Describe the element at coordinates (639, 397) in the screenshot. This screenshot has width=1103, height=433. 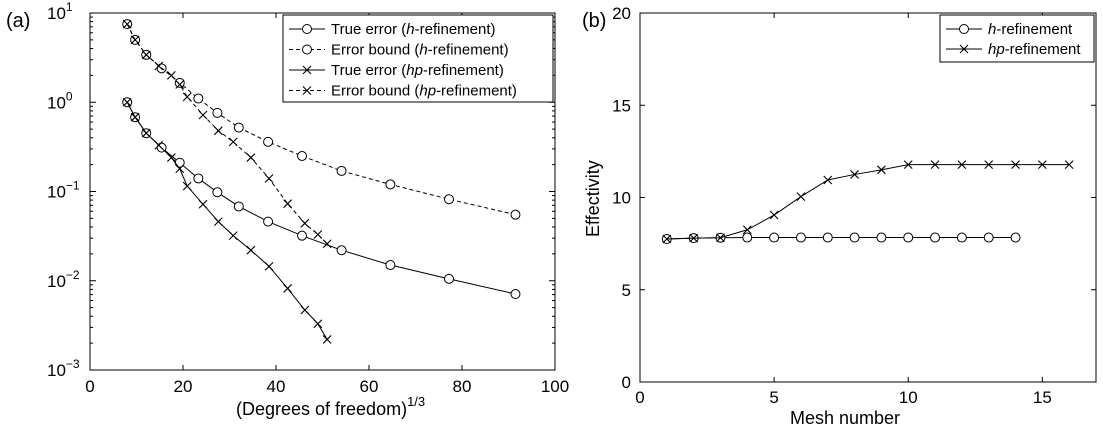
I see `panel-b-xtick-label: 0` at that location.